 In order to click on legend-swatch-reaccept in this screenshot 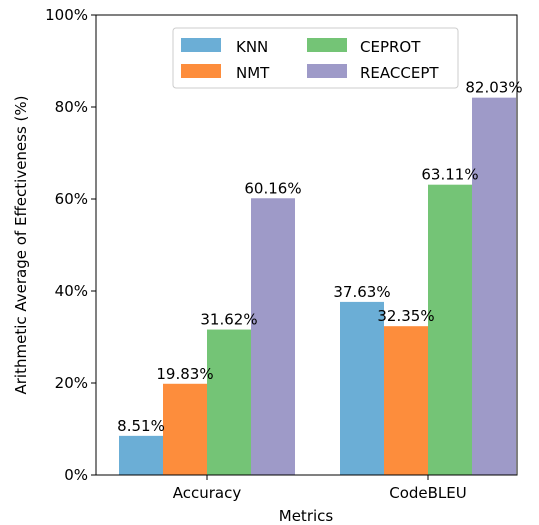, I will do `click(327, 71)`.